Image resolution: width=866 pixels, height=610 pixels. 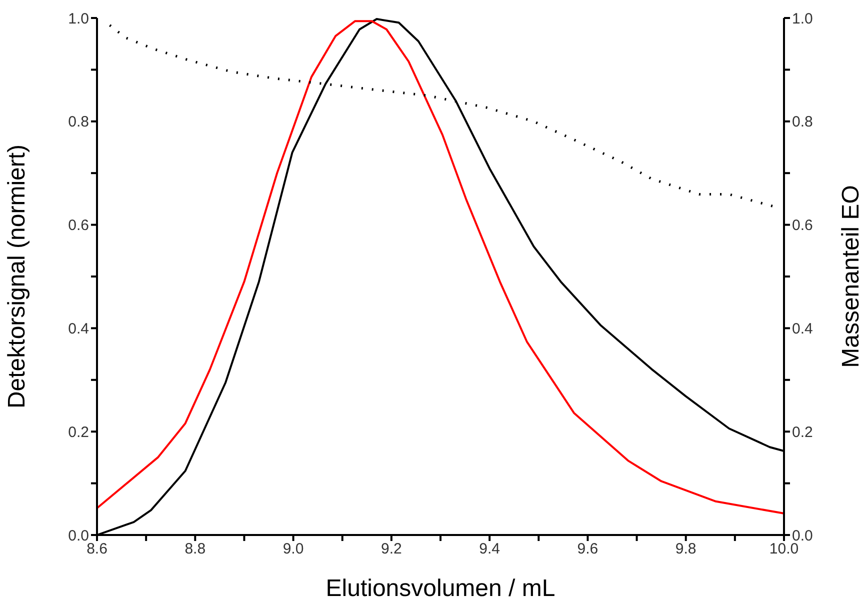 What do you see at coordinates (195, 549) in the screenshot?
I see `x-tick-label: 8.8` at bounding box center [195, 549].